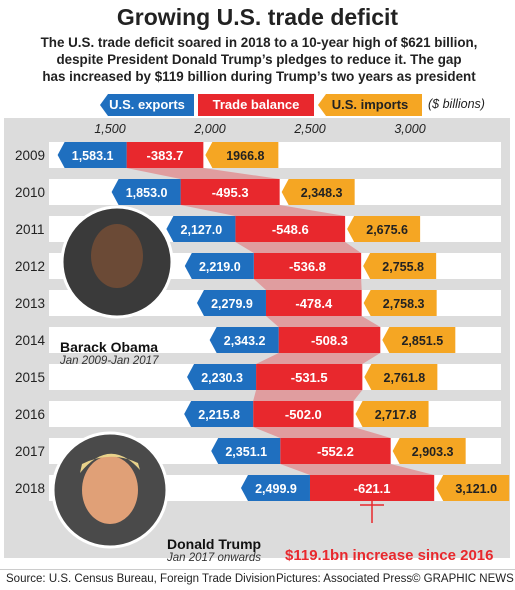  I want to click on obama-term: Jan 2009-Jan 2017, so click(109, 361).